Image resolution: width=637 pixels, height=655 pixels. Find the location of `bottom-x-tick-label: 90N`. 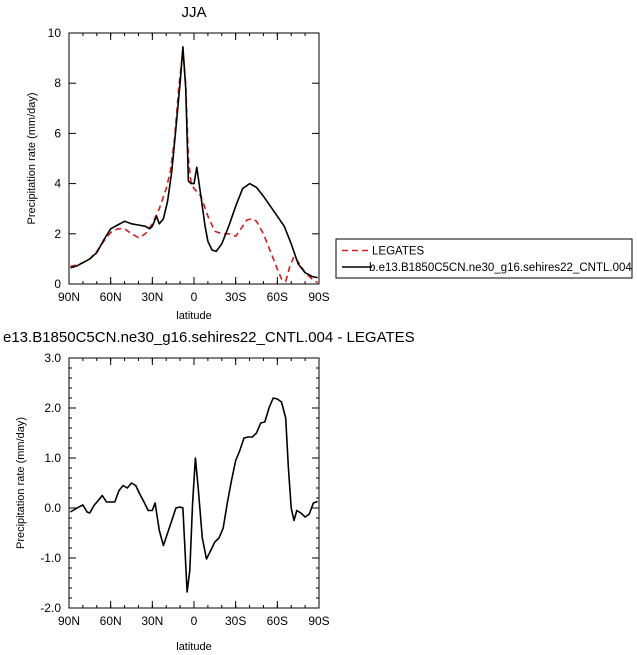

bottom-x-tick-label: 90N is located at coordinates (69, 621).